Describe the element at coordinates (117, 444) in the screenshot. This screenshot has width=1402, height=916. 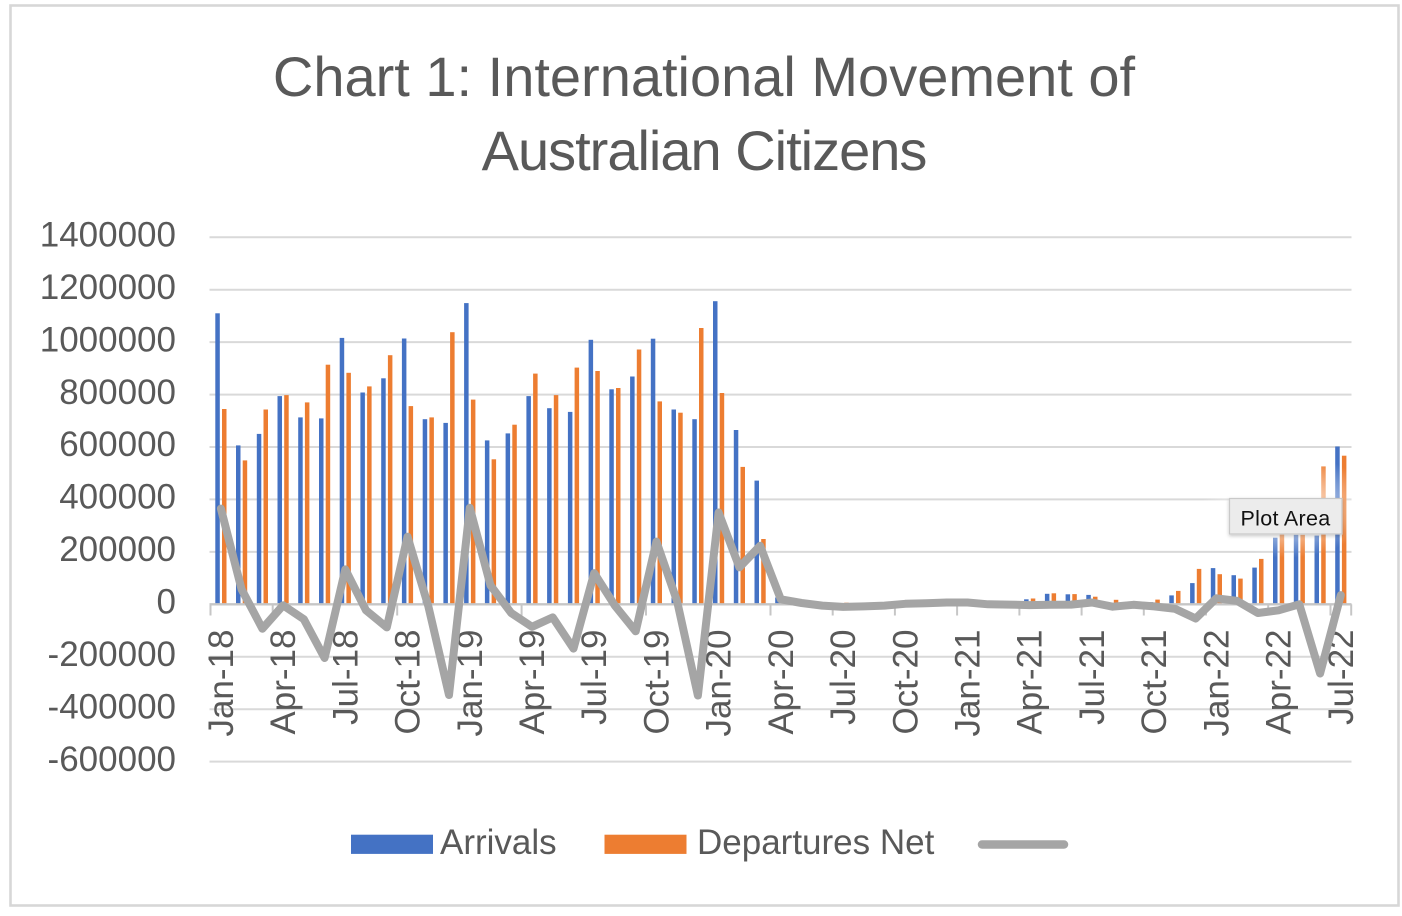
I see `svg-text: 600000` at that location.